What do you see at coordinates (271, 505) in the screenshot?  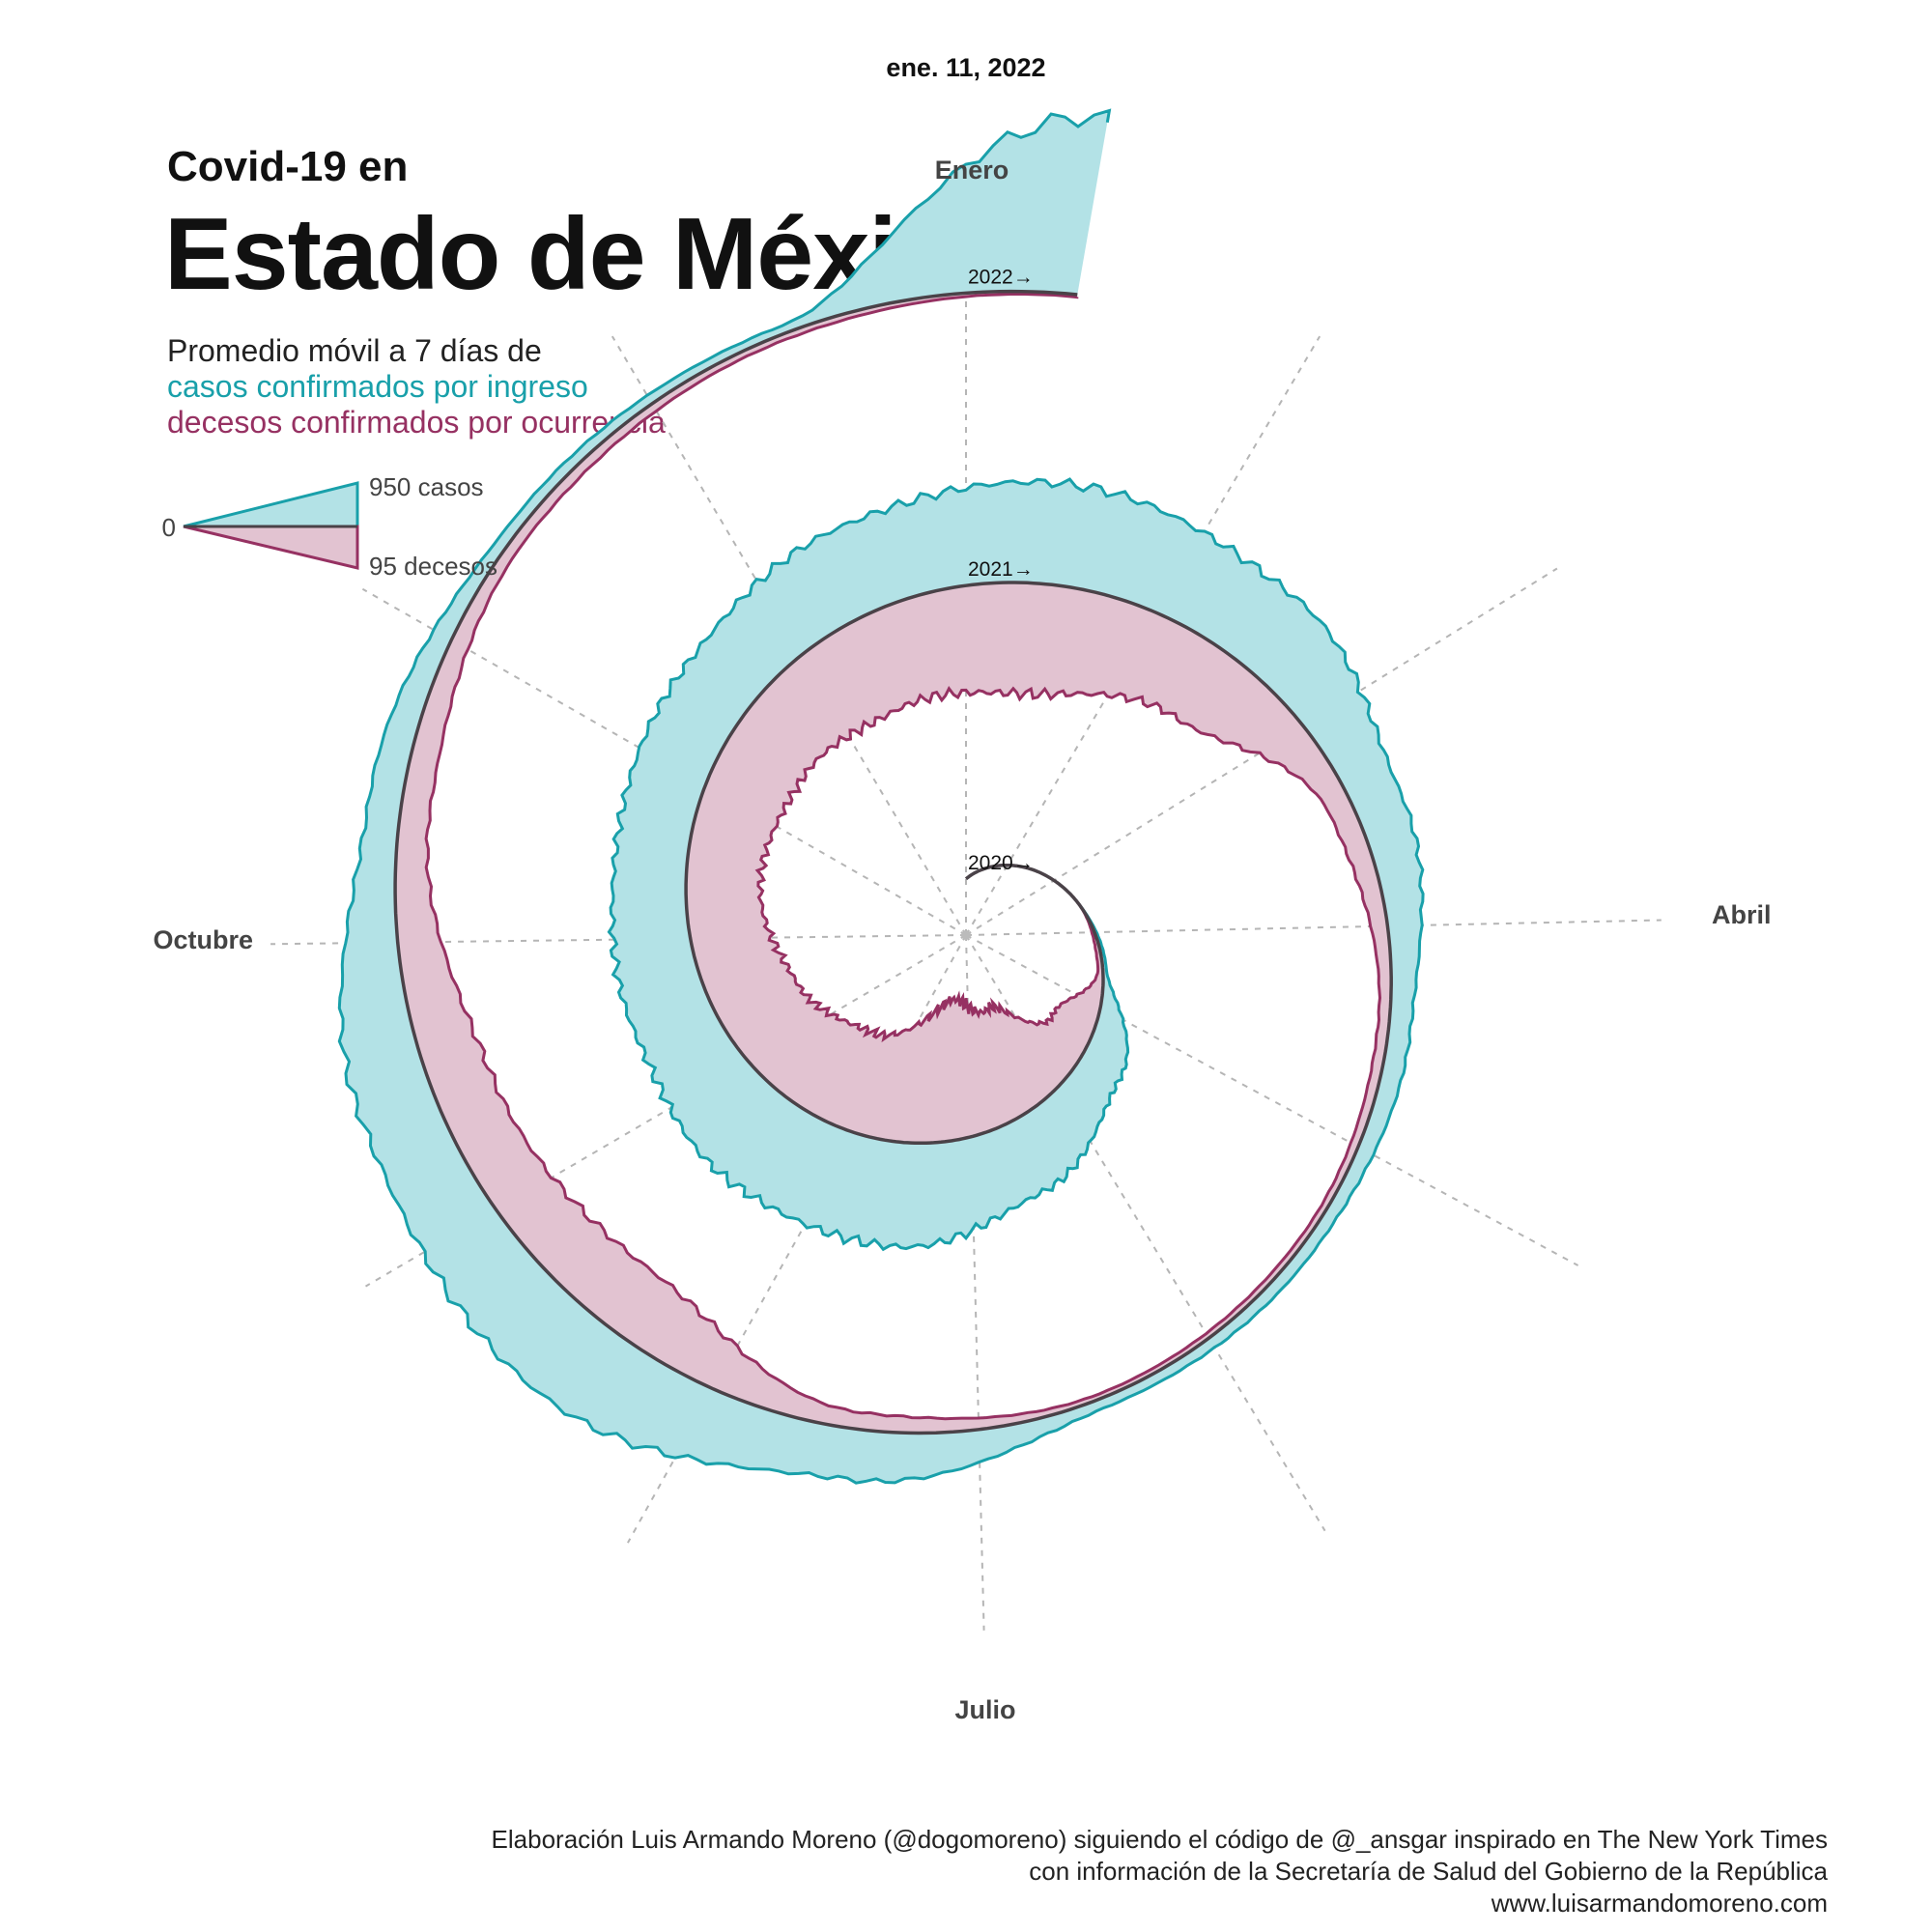 I see `legend-cases-wedge` at bounding box center [271, 505].